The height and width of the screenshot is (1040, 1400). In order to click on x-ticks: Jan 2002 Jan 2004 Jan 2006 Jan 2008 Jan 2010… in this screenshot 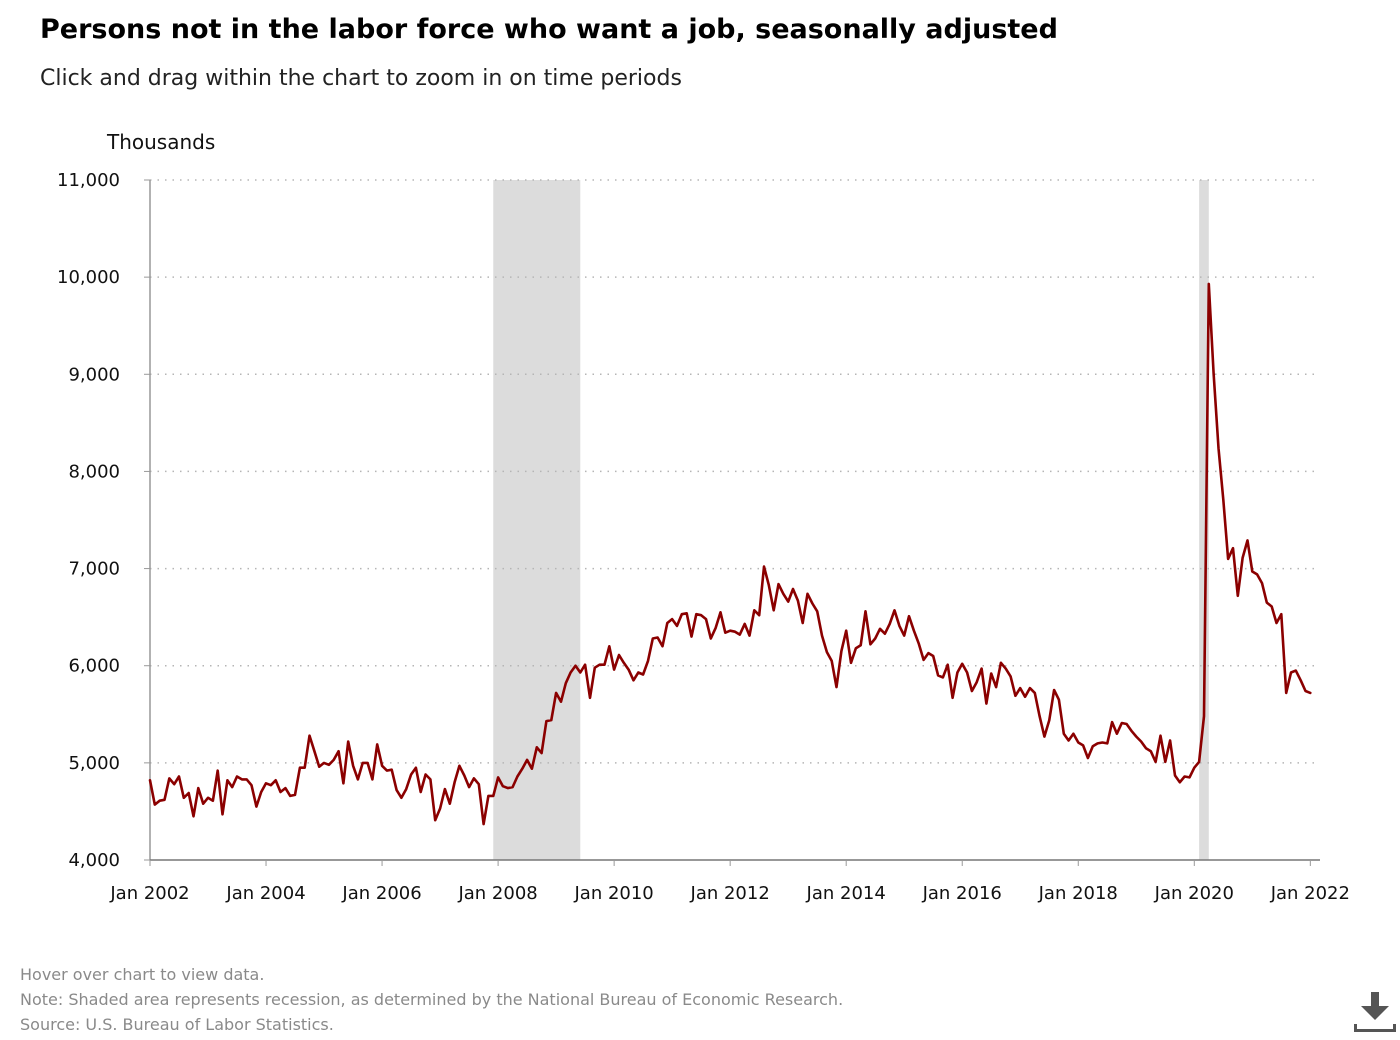, I will do `click(729, 882)`.